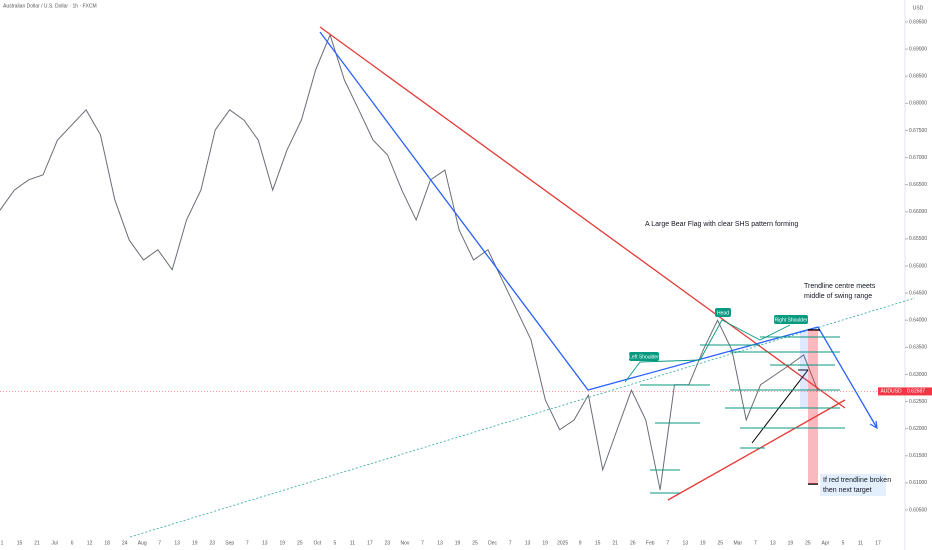 The image size is (932, 550). I want to click on x-tick-label: Sep, so click(229, 543).